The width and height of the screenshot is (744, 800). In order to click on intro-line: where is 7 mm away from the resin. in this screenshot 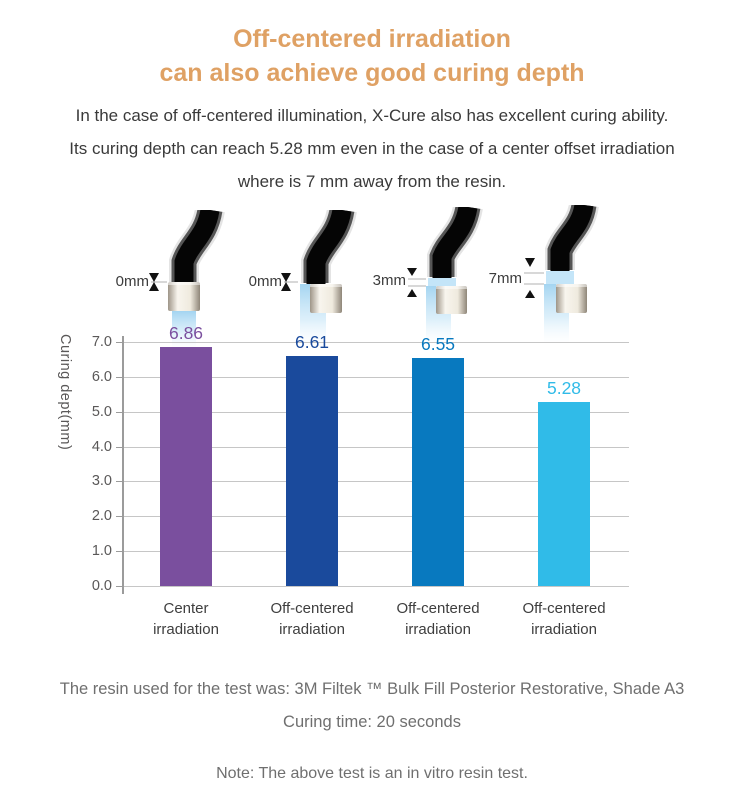, I will do `click(372, 181)`.